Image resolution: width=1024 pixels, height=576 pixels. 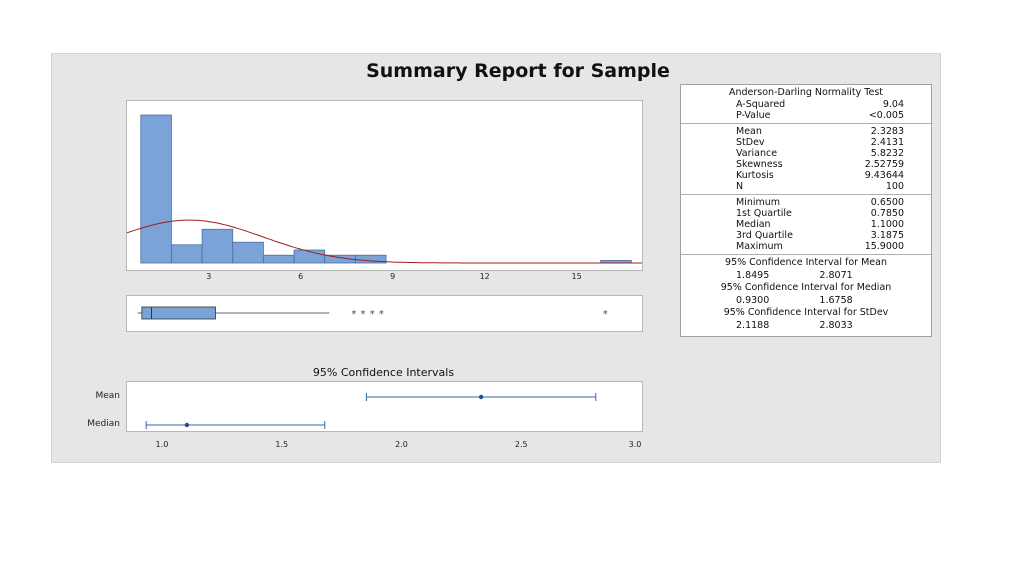 I want to click on boxplot-plot: * * * * *, so click(x=384, y=313).